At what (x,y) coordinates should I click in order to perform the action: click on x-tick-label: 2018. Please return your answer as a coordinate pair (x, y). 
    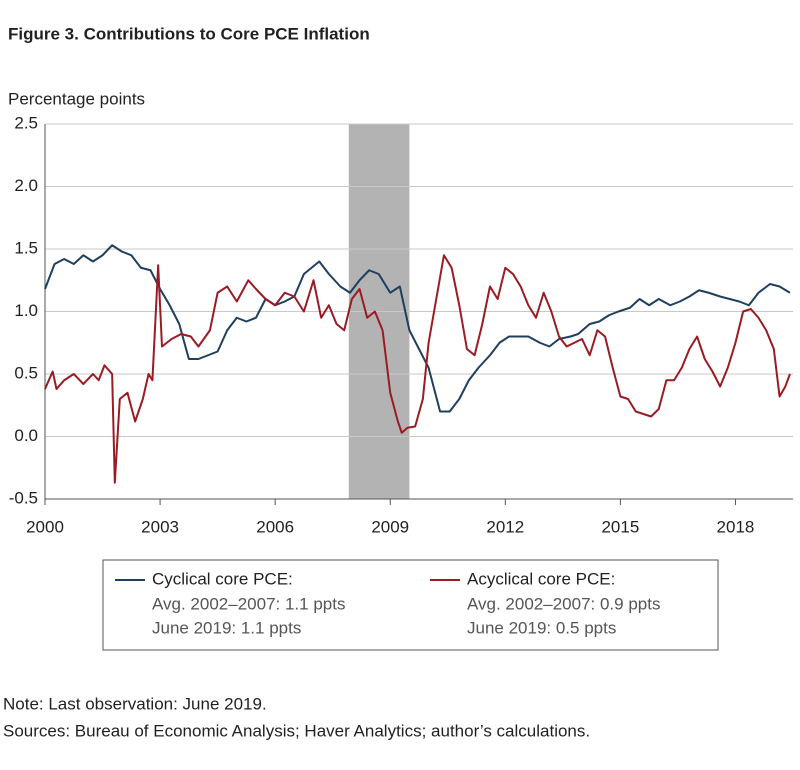
    Looking at the image, I should click on (736, 526).